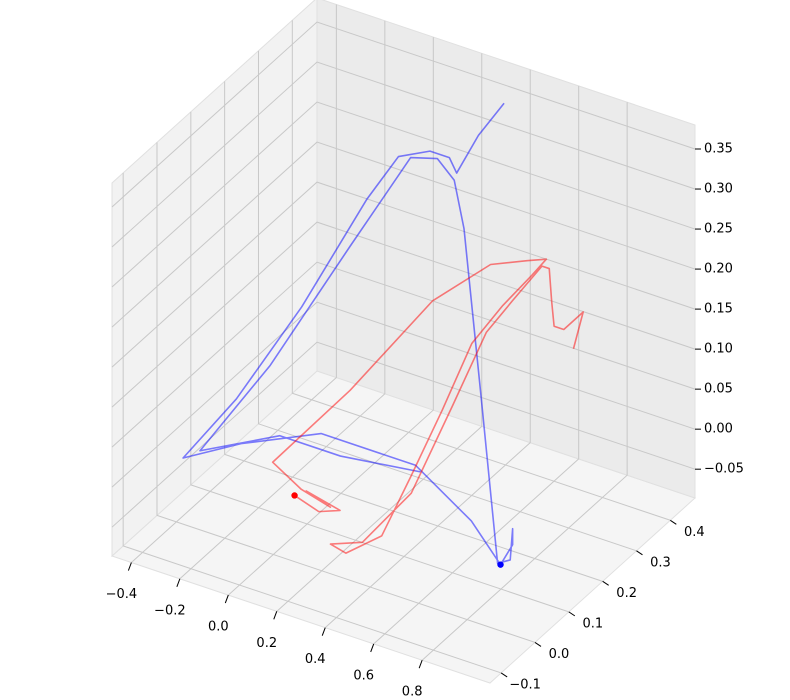  Describe the element at coordinates (718, 149) in the screenshot. I see `z-tick-label: 0.35` at that location.